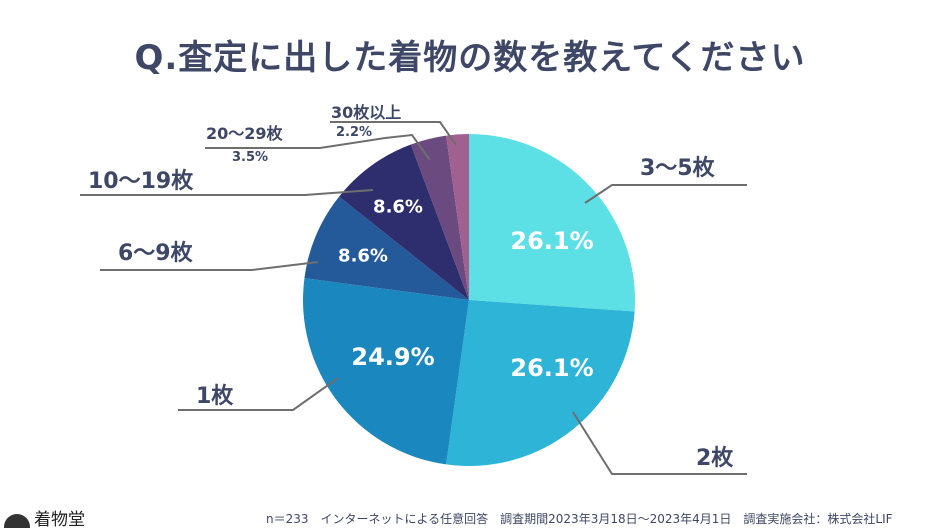 This screenshot has height=529, width=940. Describe the element at coordinates (155, 253) in the screenshot. I see `label-6-9: 6〜9枚` at that location.